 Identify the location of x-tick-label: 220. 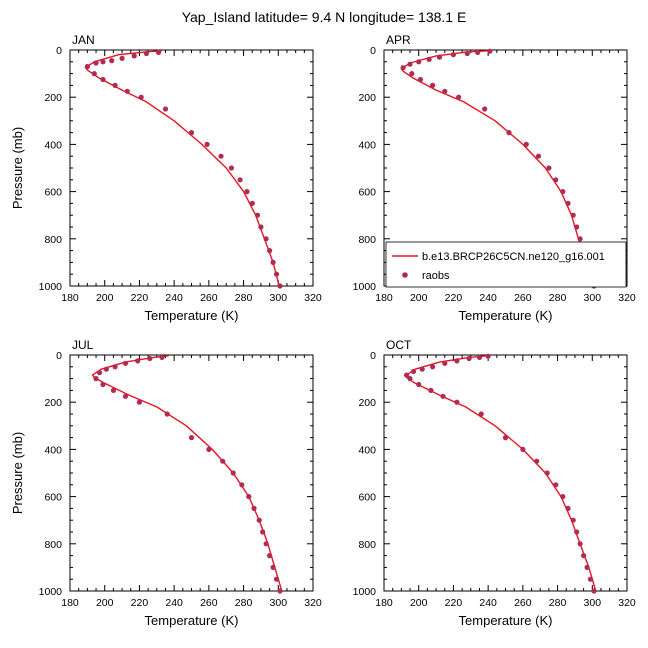
(454, 298).